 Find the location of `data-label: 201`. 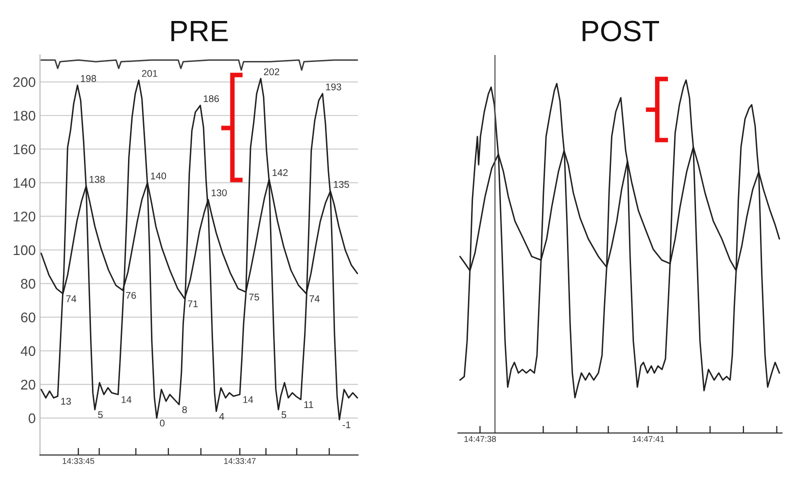

data-label: 201 is located at coordinates (150, 73).